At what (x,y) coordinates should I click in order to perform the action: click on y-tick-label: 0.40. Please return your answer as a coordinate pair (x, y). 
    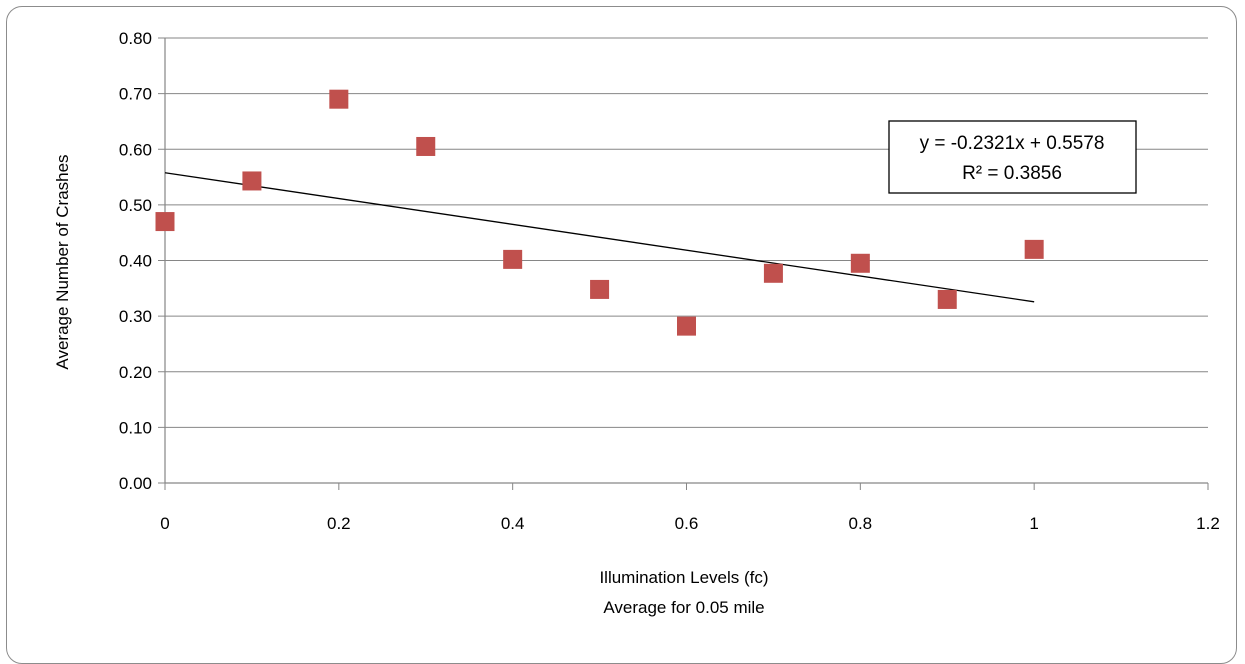
    Looking at the image, I should click on (135, 261).